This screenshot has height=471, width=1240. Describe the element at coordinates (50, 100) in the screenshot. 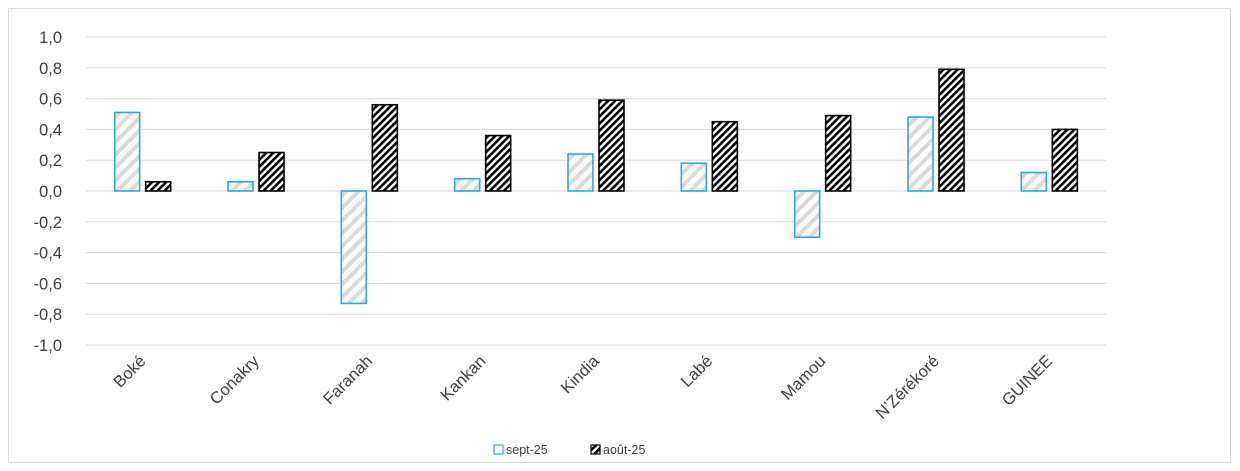

I see `y-tick-label: 0,6` at that location.